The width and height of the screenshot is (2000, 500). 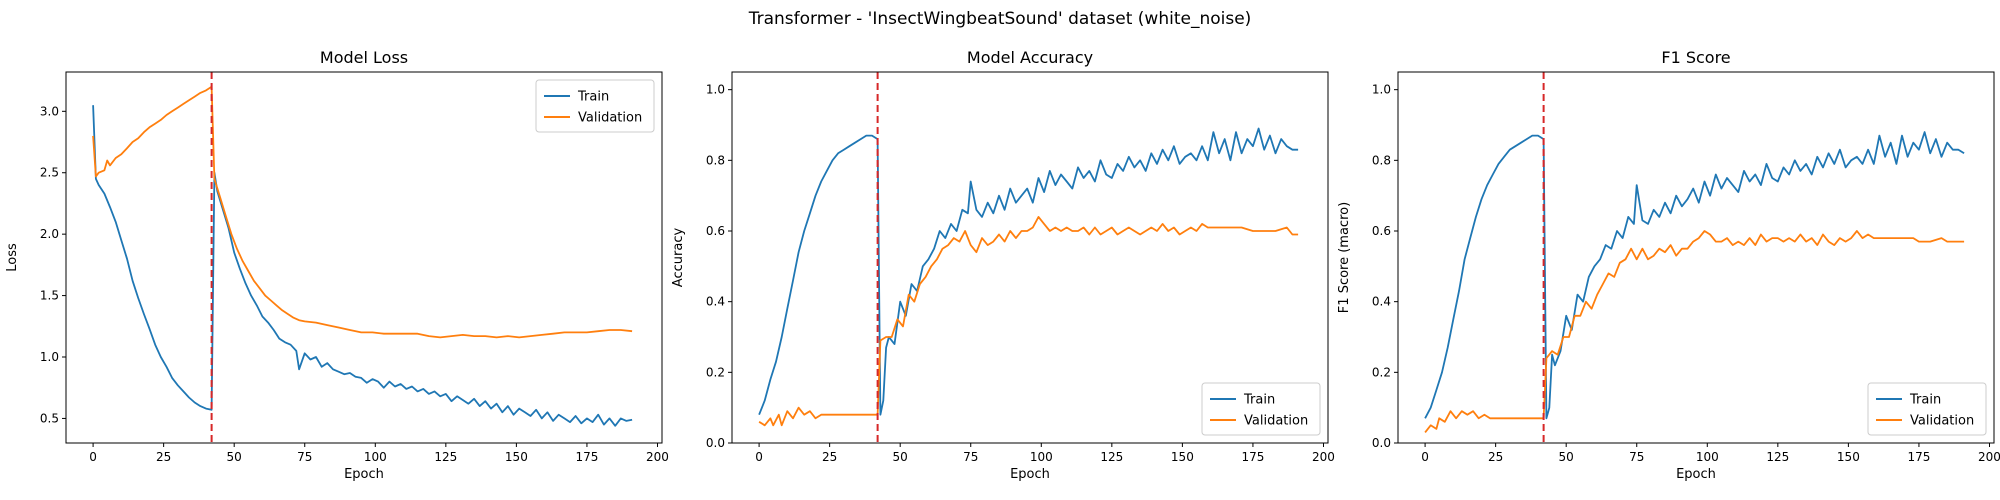 I want to click on y-tick-label: 3.0, so click(x=49, y=111).